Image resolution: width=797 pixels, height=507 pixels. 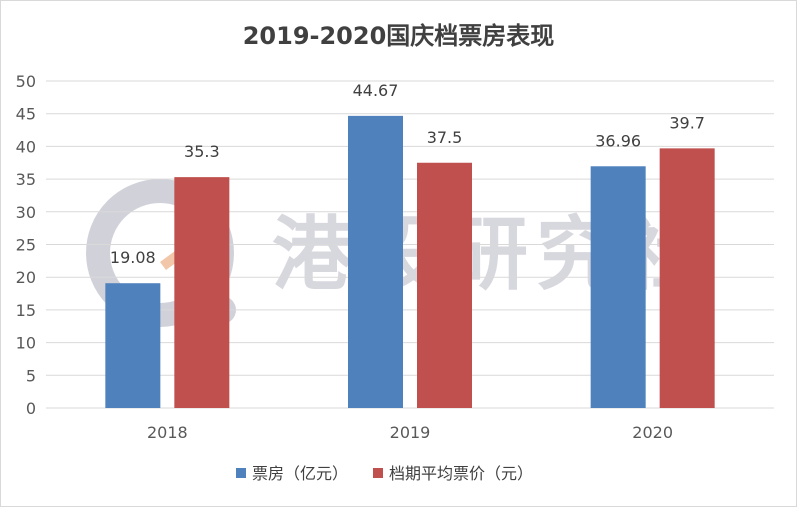 I want to click on y-tick-label: 5, so click(x=31, y=375).